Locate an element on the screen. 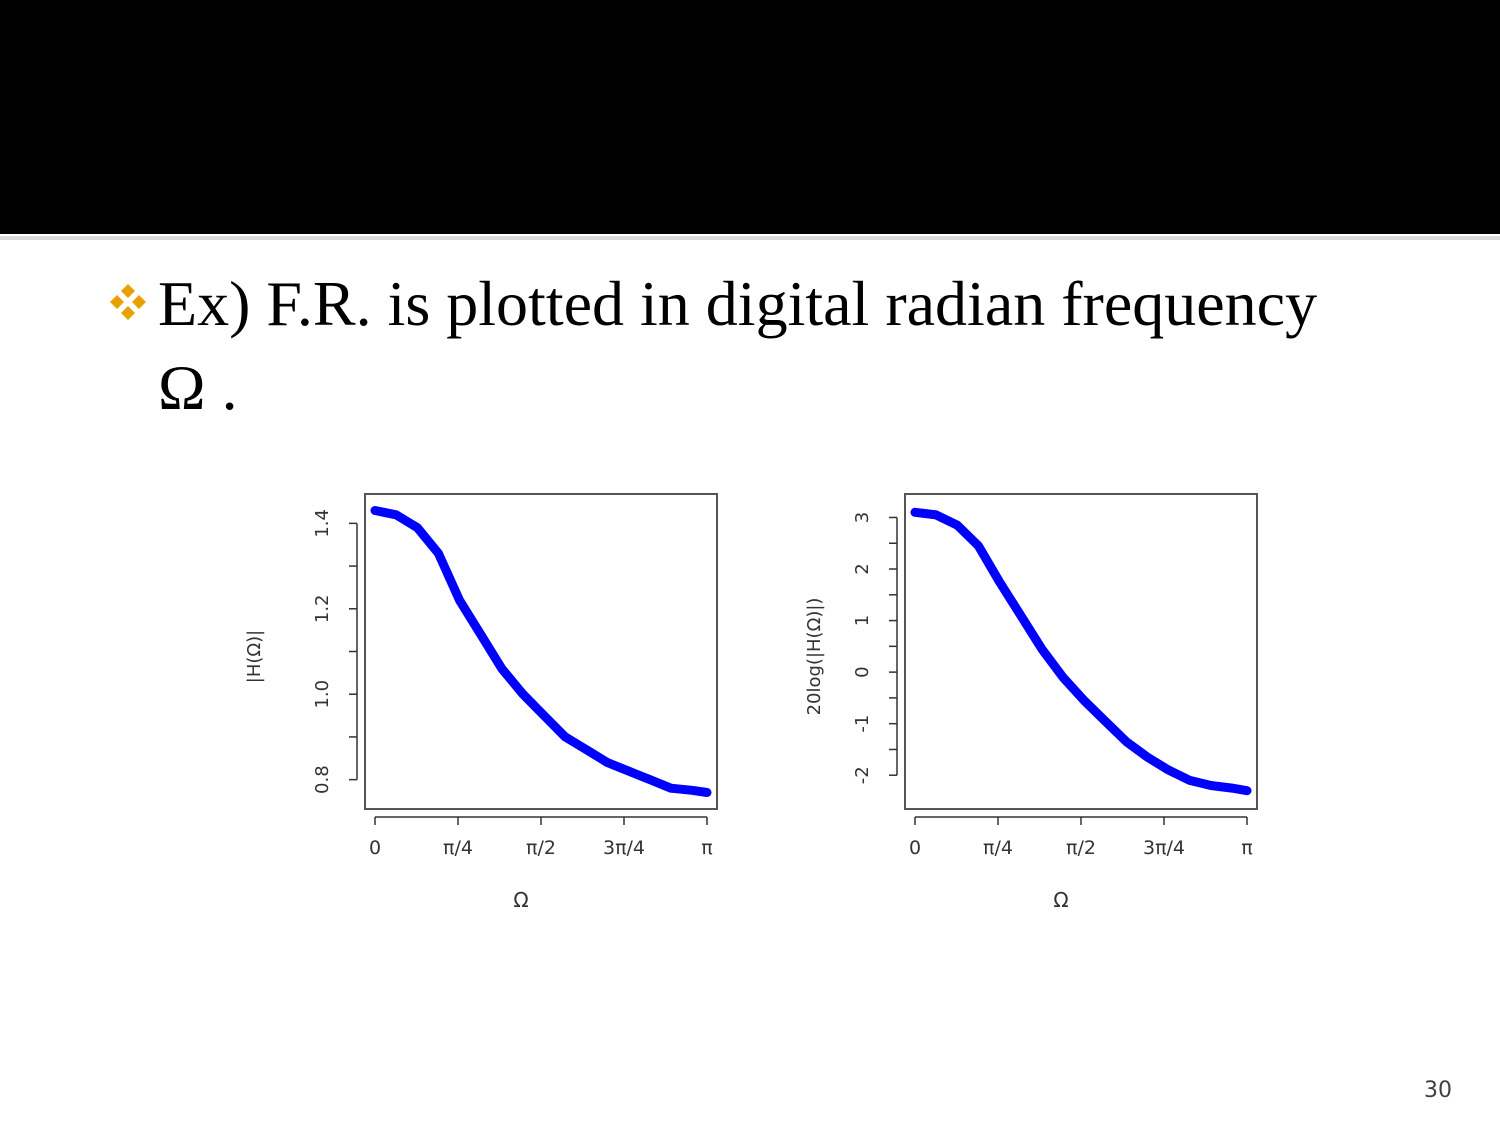 Image resolution: width=1500 pixels, height=1125 pixels. y-tick-label: -2 is located at coordinates (862, 775).